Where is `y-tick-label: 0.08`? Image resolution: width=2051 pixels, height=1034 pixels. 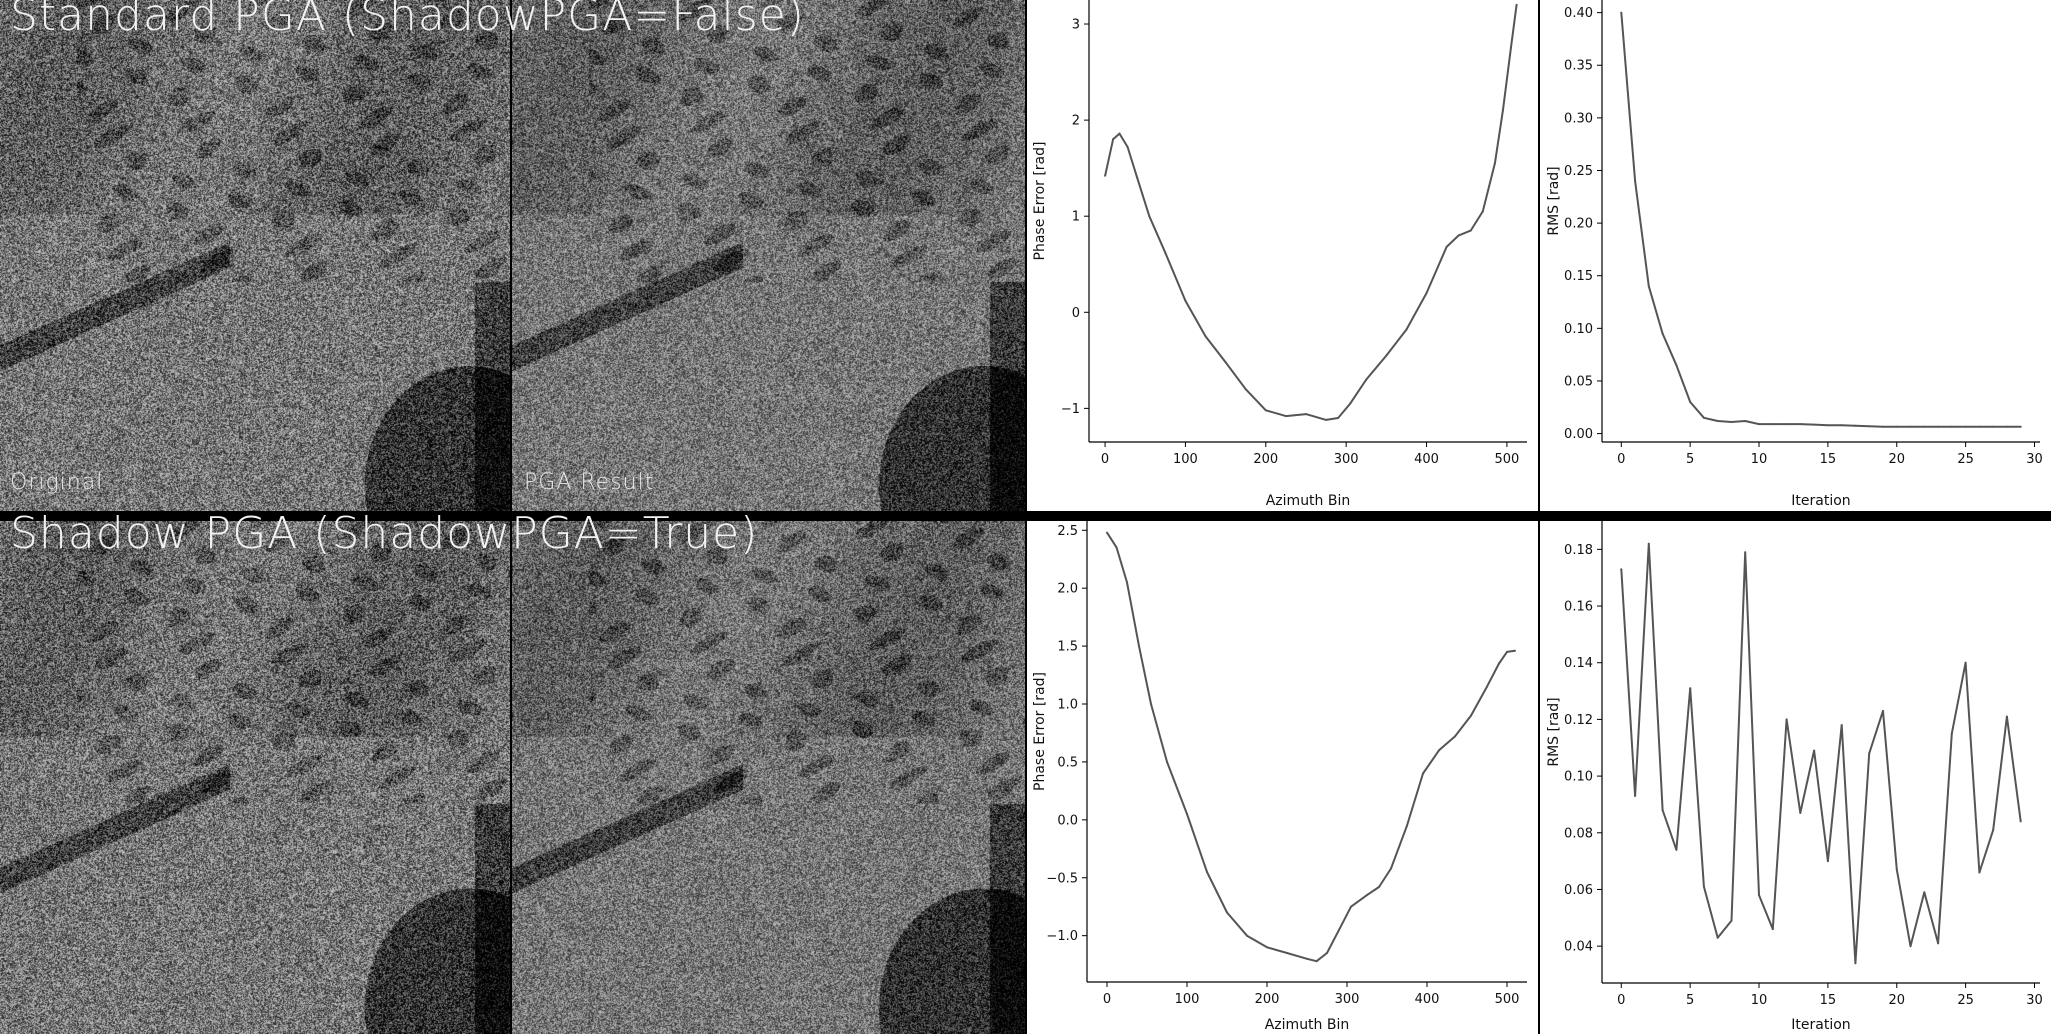 y-tick-label: 0.08 is located at coordinates (1578, 833).